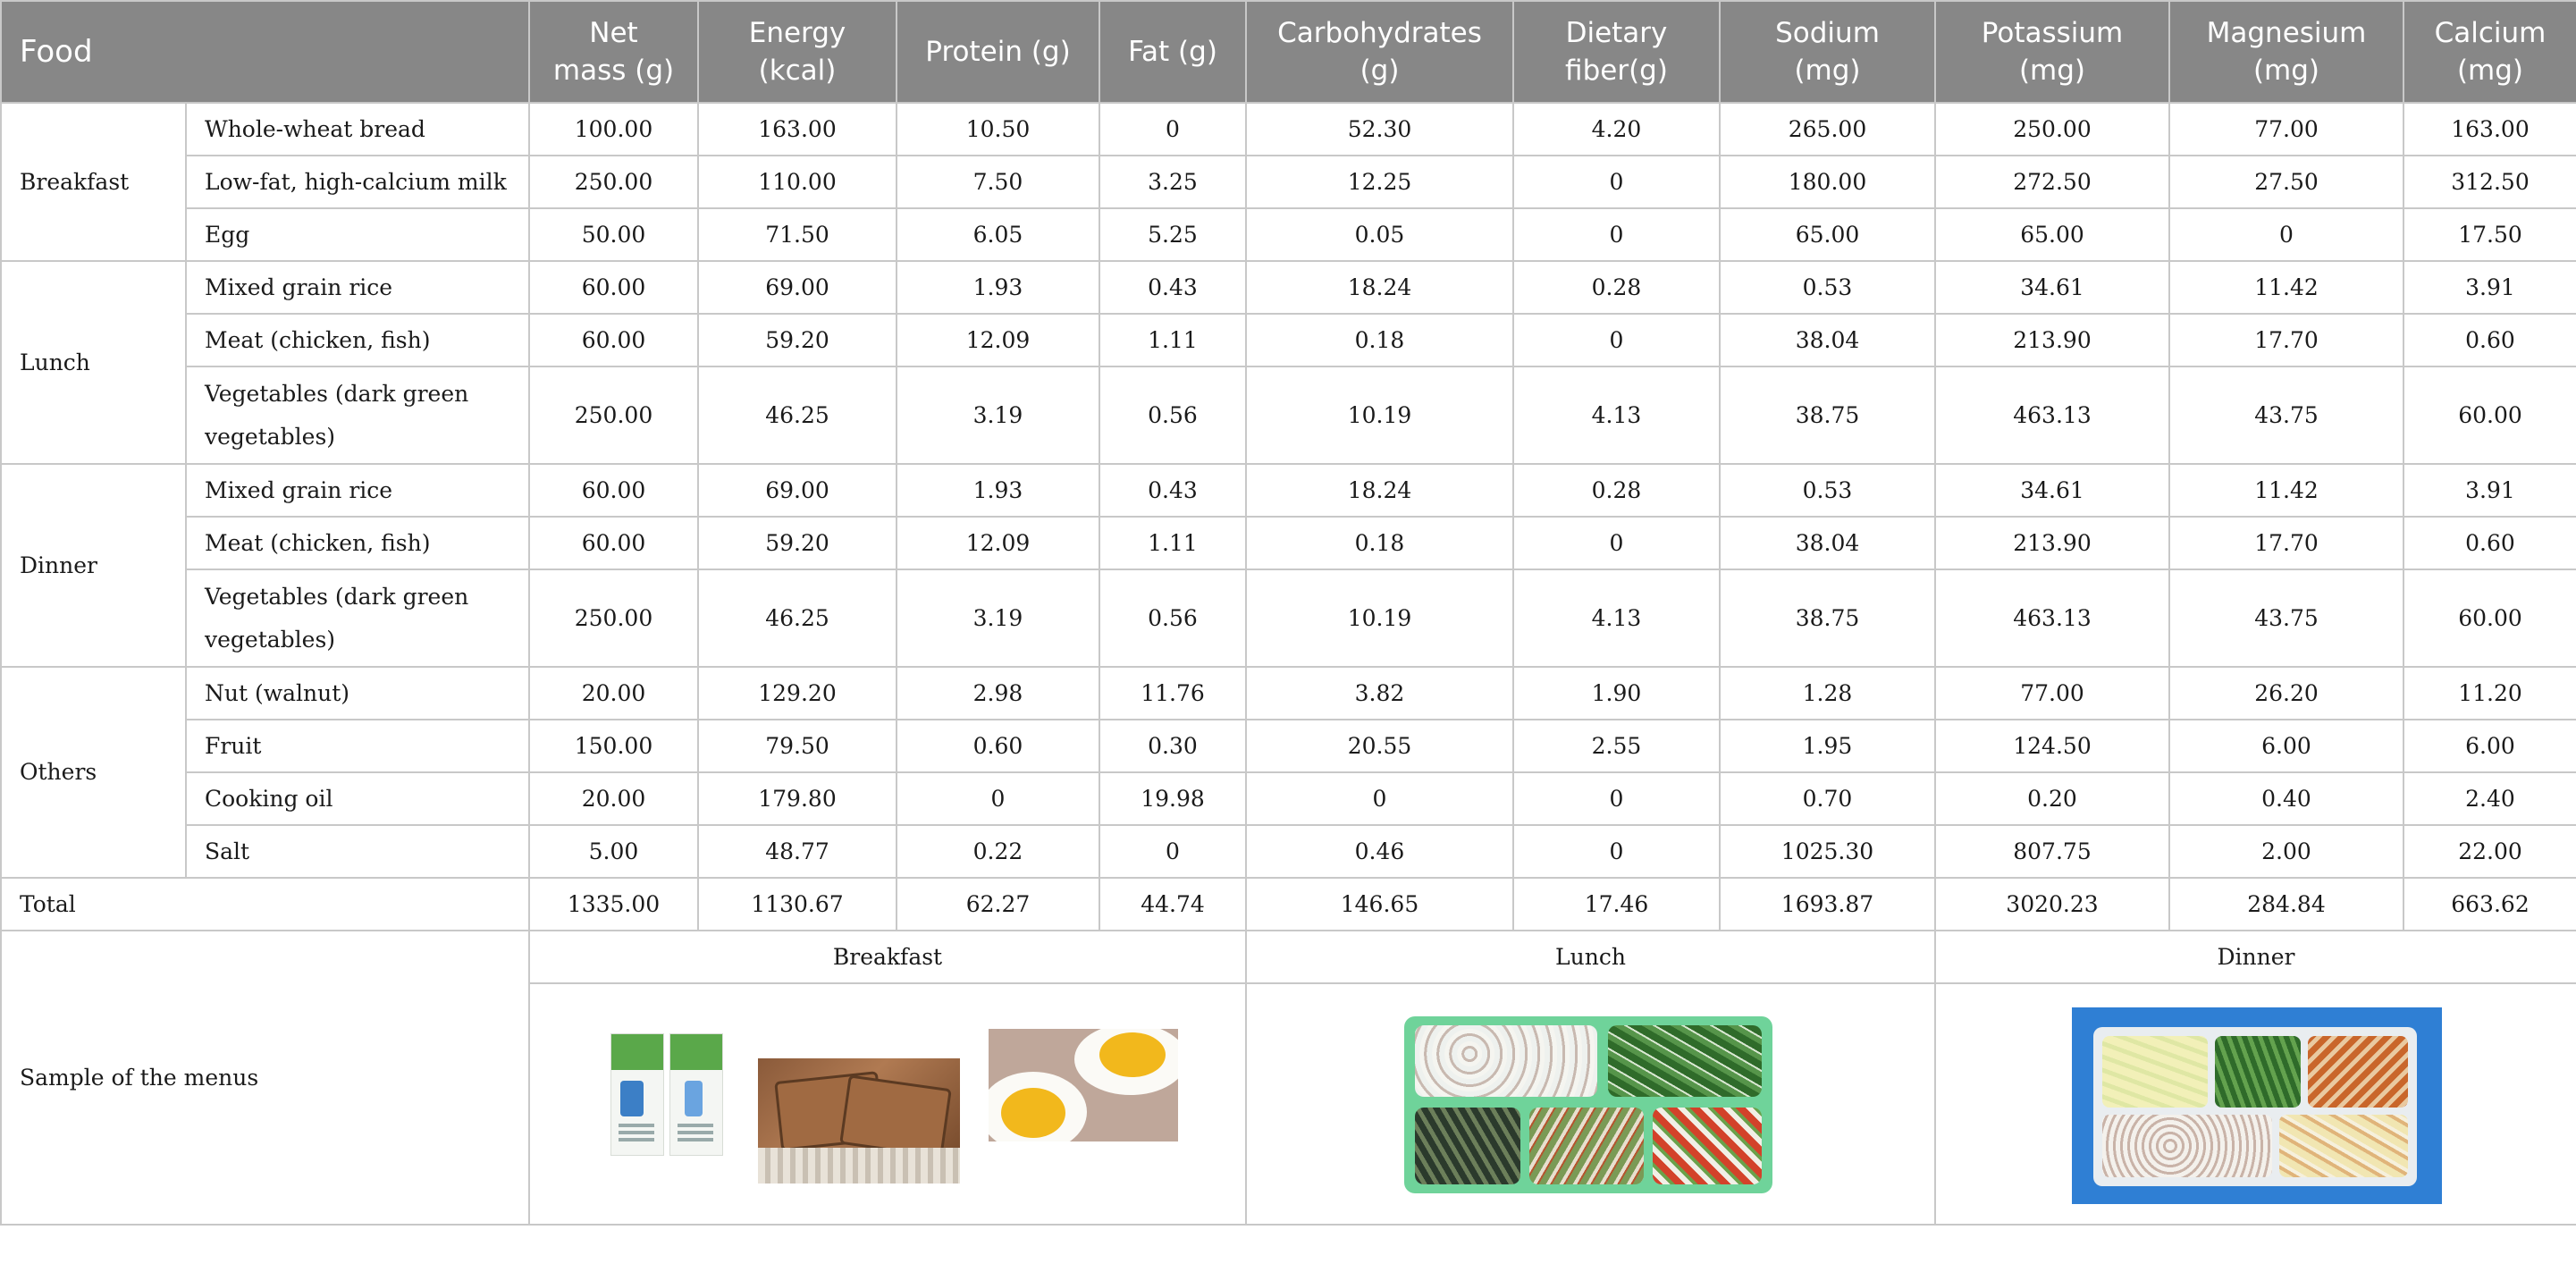 The width and height of the screenshot is (2576, 1272). What do you see at coordinates (2052, 693) in the screenshot?
I see `value-cell: 77.00` at bounding box center [2052, 693].